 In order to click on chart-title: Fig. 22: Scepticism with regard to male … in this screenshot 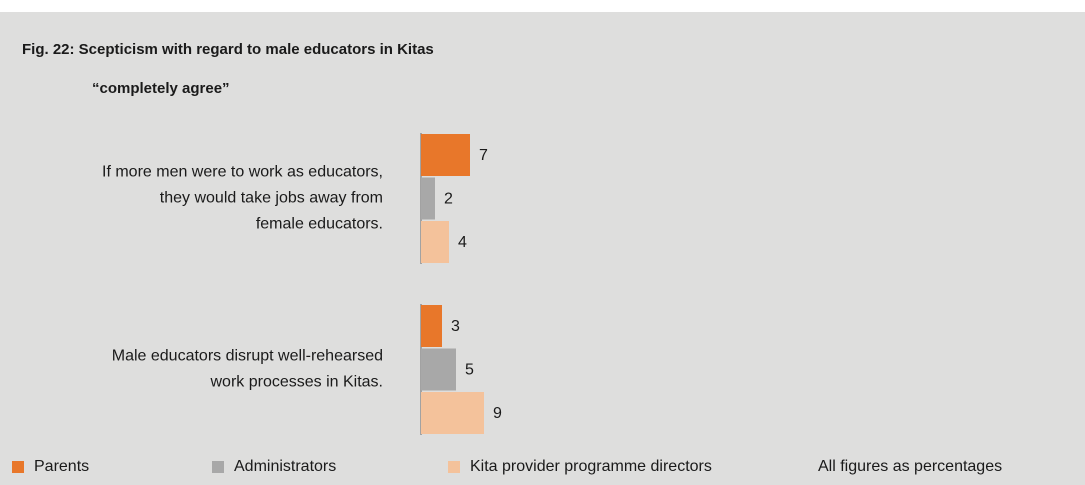, I will do `click(228, 49)`.